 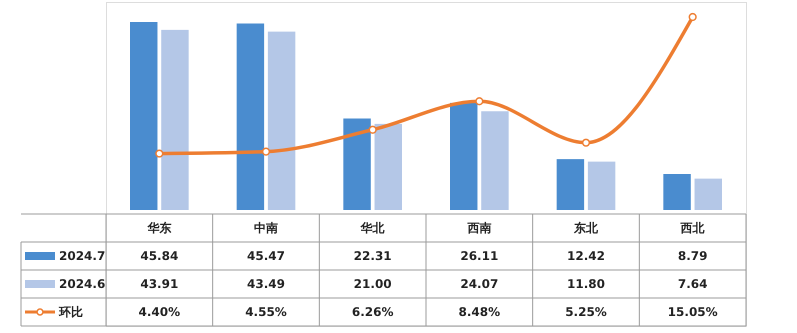 What do you see at coordinates (586, 228) in the screenshot?
I see `x-tick-label: 东北` at bounding box center [586, 228].